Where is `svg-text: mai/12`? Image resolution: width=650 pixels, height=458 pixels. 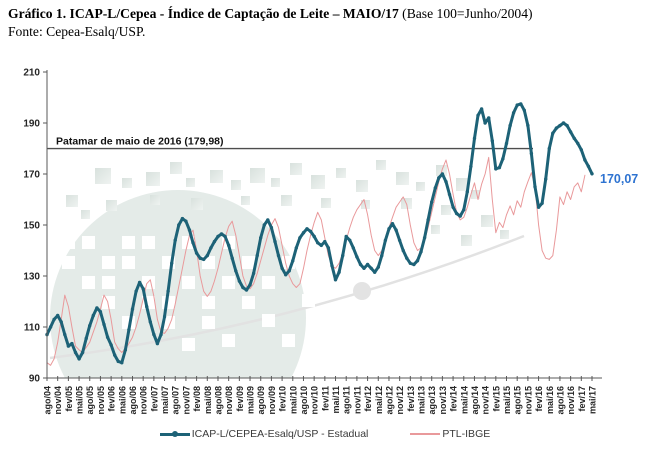 svg-text: mai/12 is located at coordinates (379, 400).